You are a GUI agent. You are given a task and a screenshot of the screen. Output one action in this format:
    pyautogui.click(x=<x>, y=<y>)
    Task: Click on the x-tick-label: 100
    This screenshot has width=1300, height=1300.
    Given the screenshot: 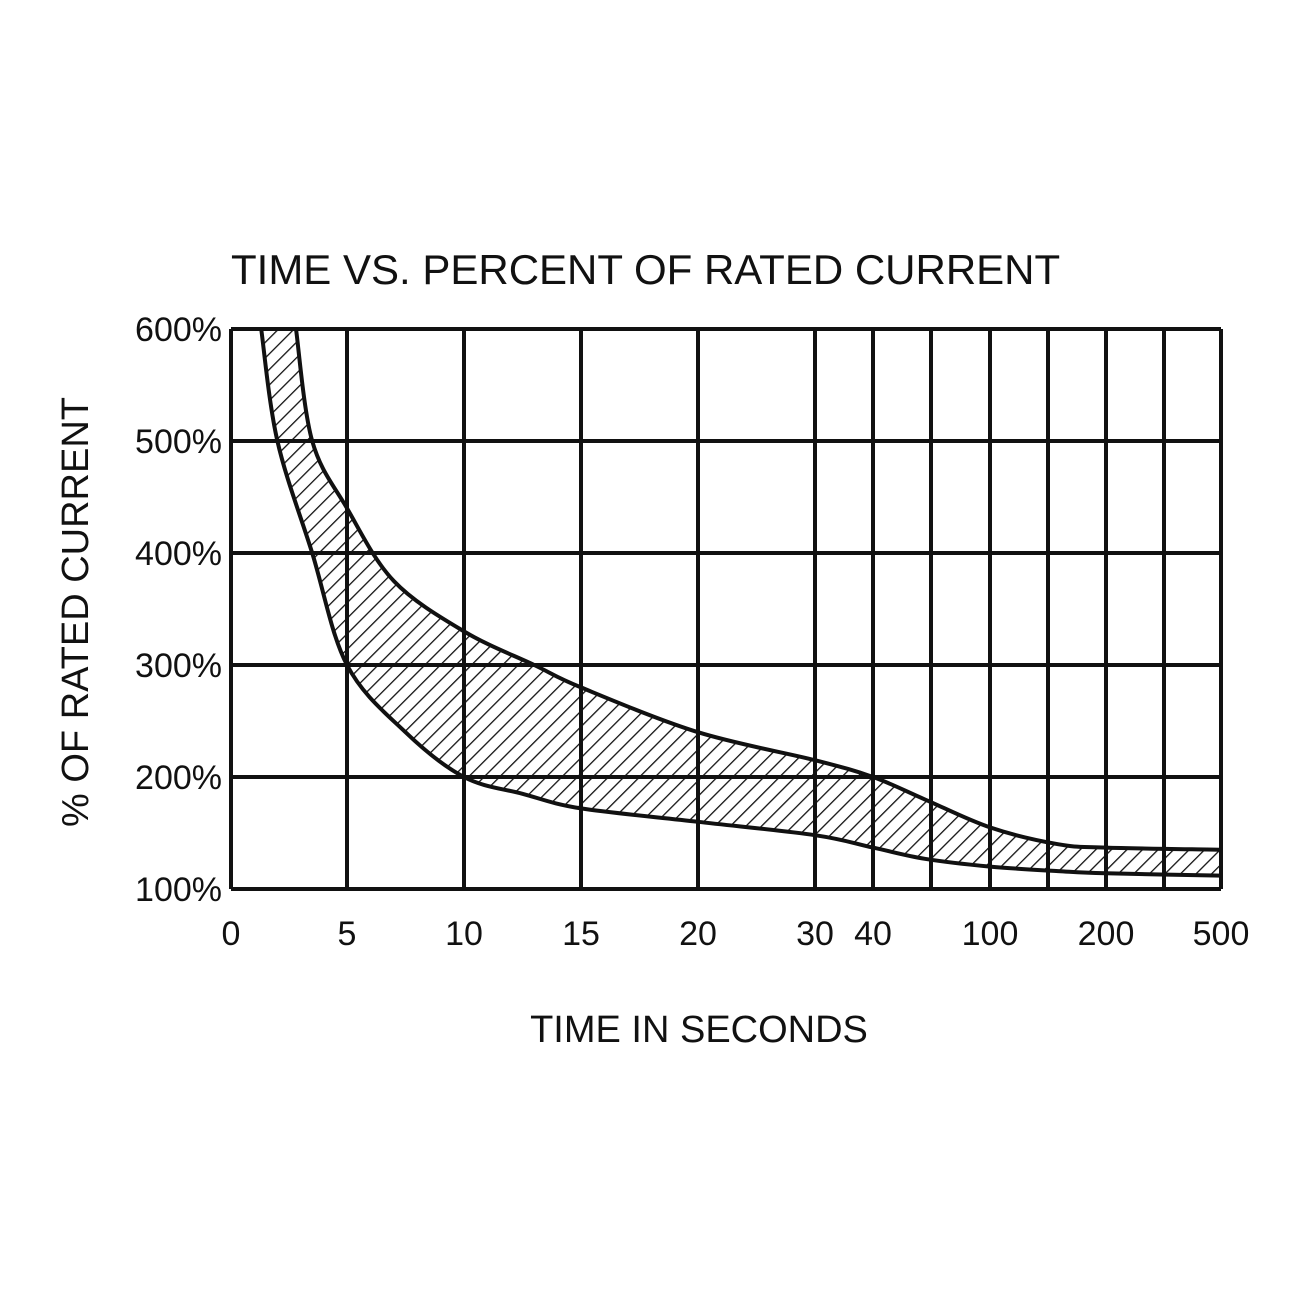 What is the action you would take?
    pyautogui.click(x=990, y=934)
    